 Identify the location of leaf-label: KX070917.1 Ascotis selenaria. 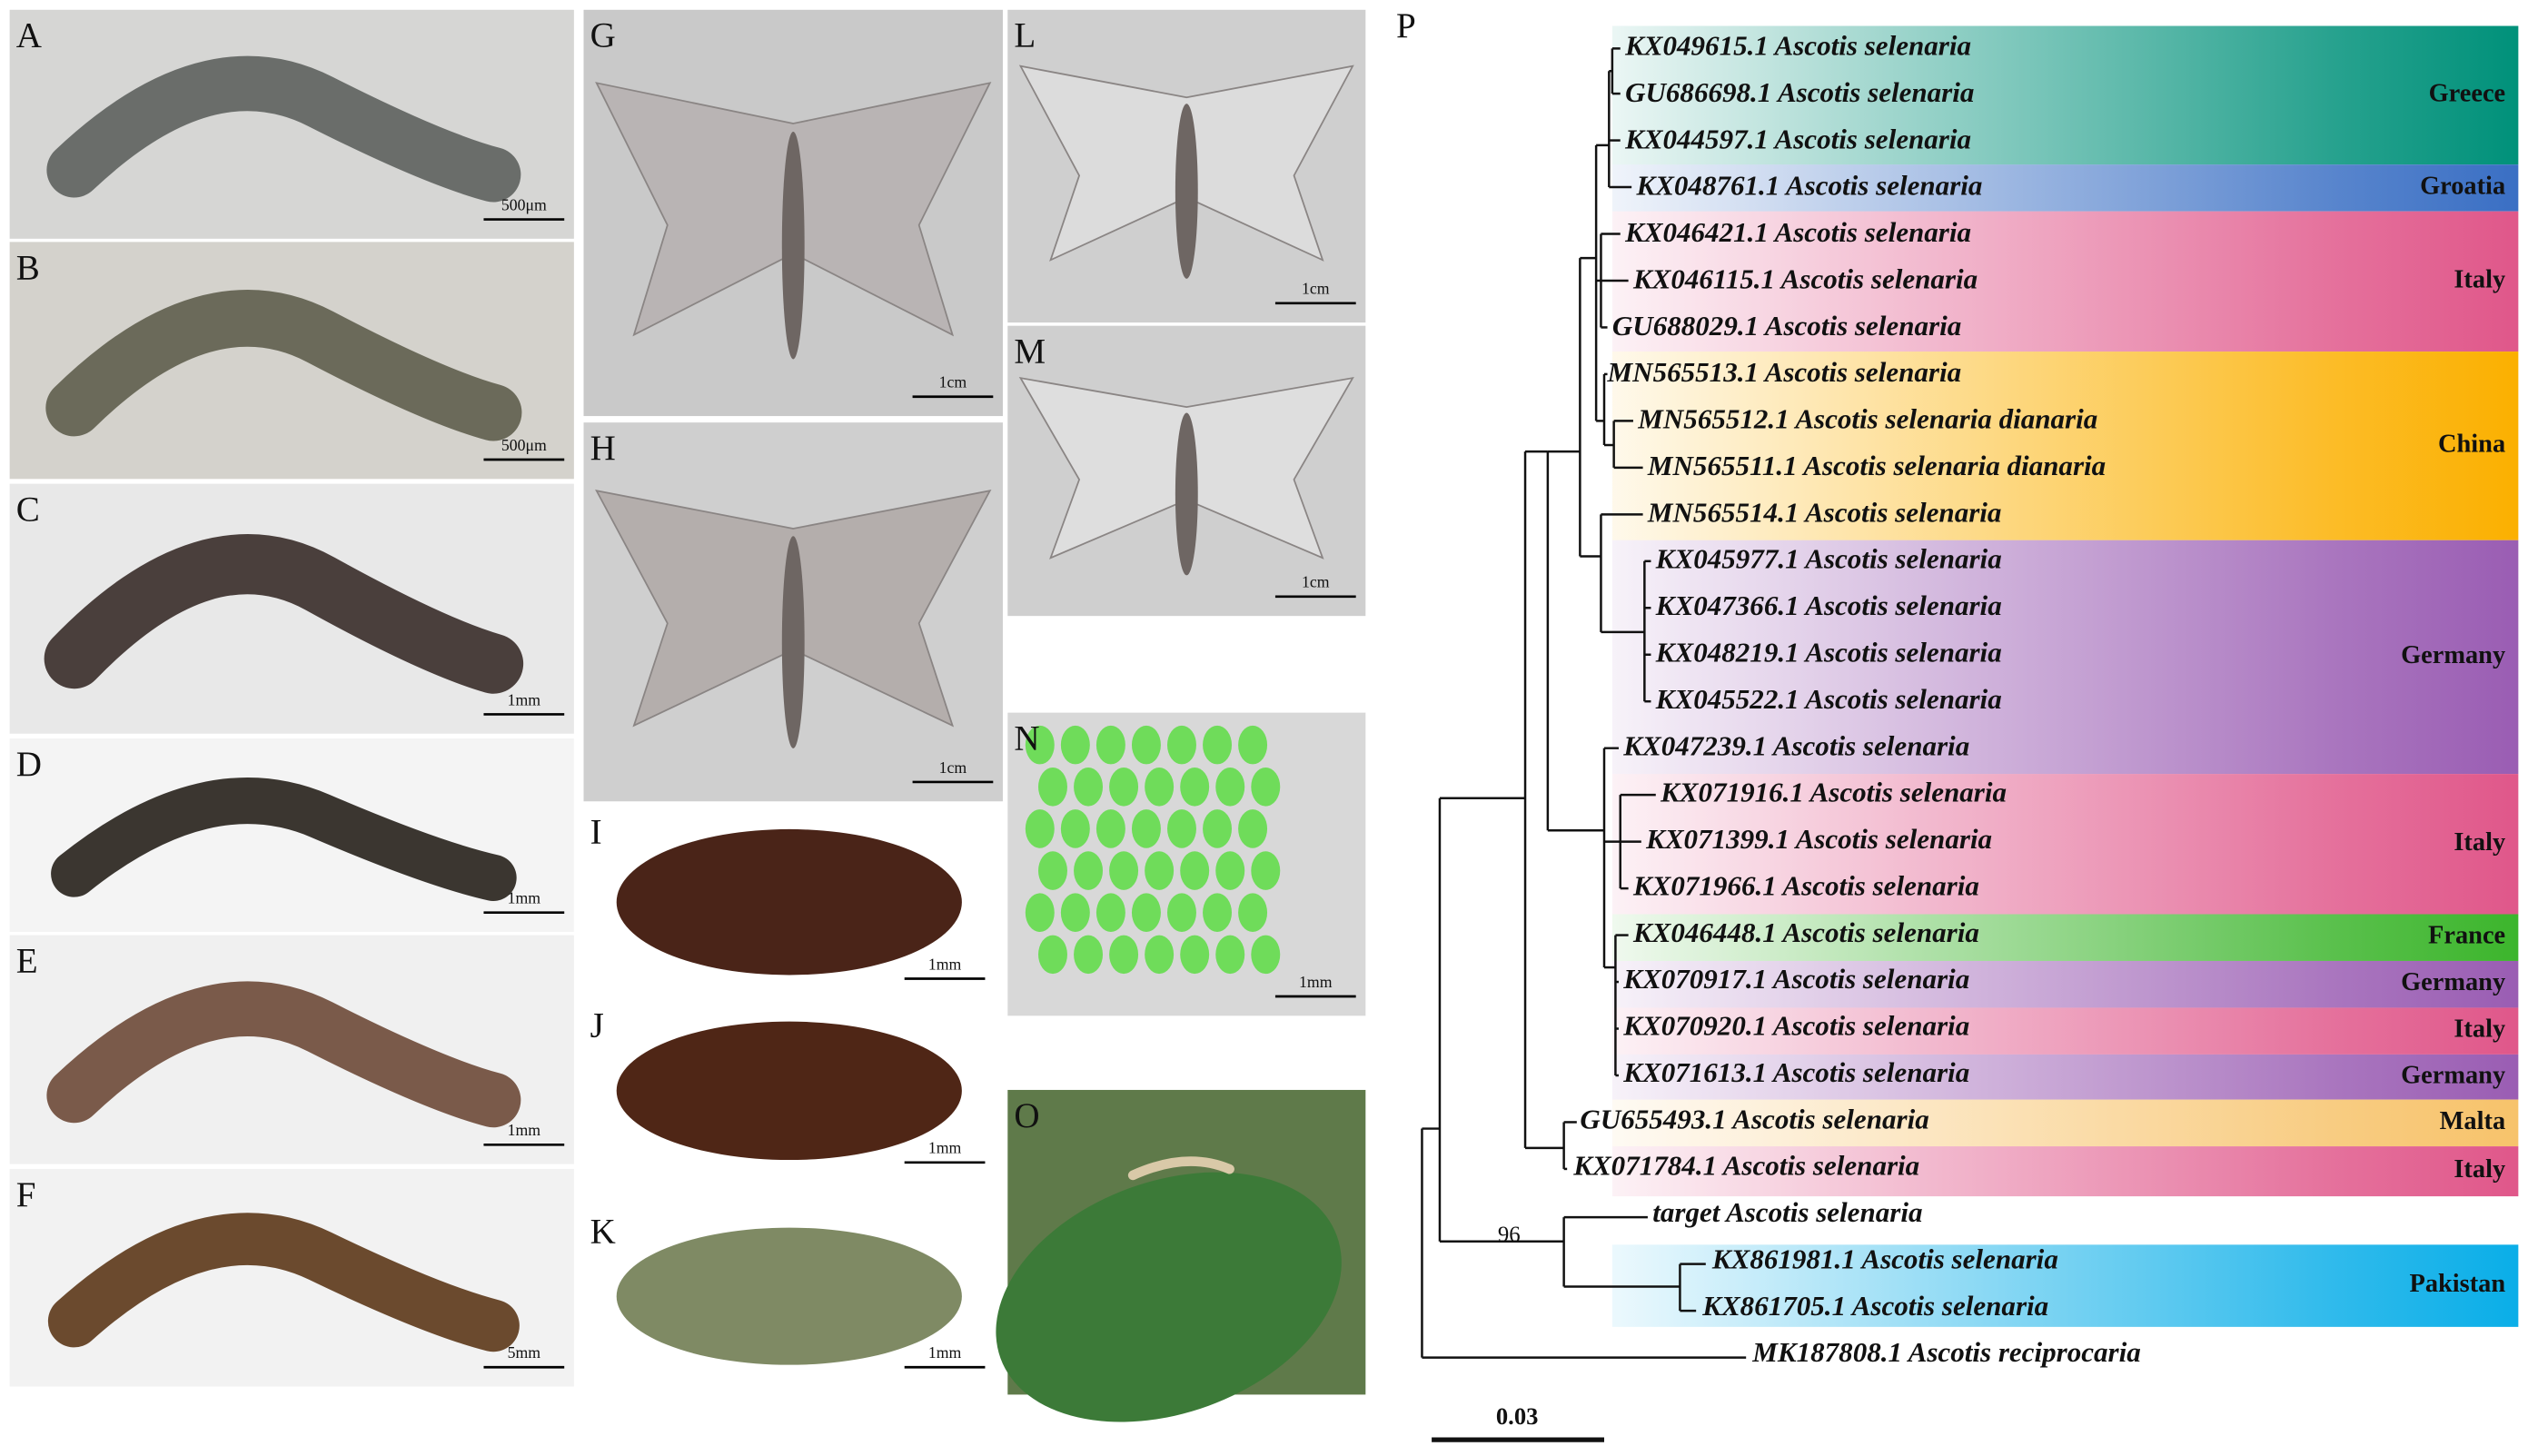
(1795, 979).